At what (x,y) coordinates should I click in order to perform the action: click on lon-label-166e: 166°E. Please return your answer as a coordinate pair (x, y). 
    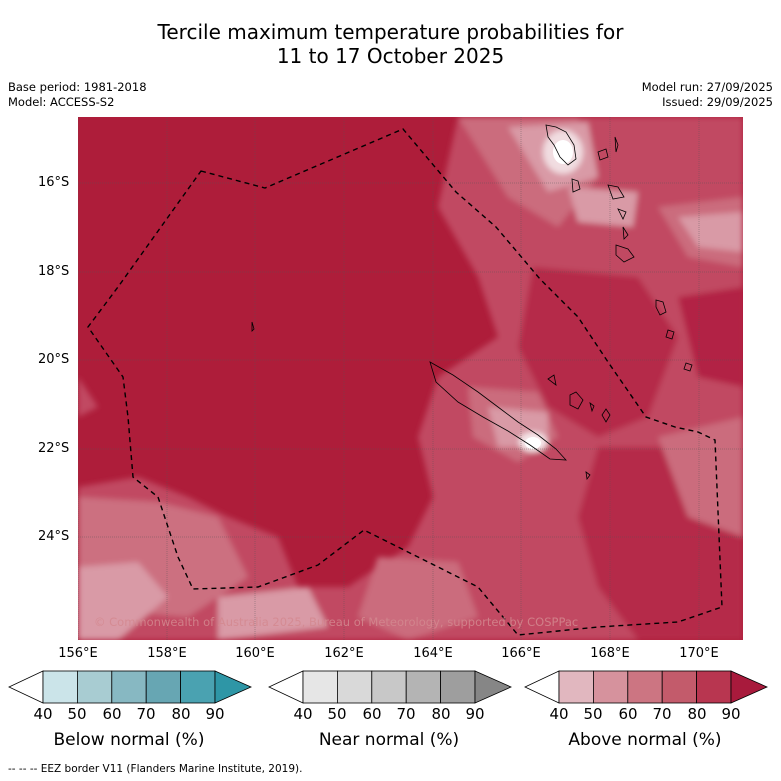
    Looking at the image, I should click on (521, 653).